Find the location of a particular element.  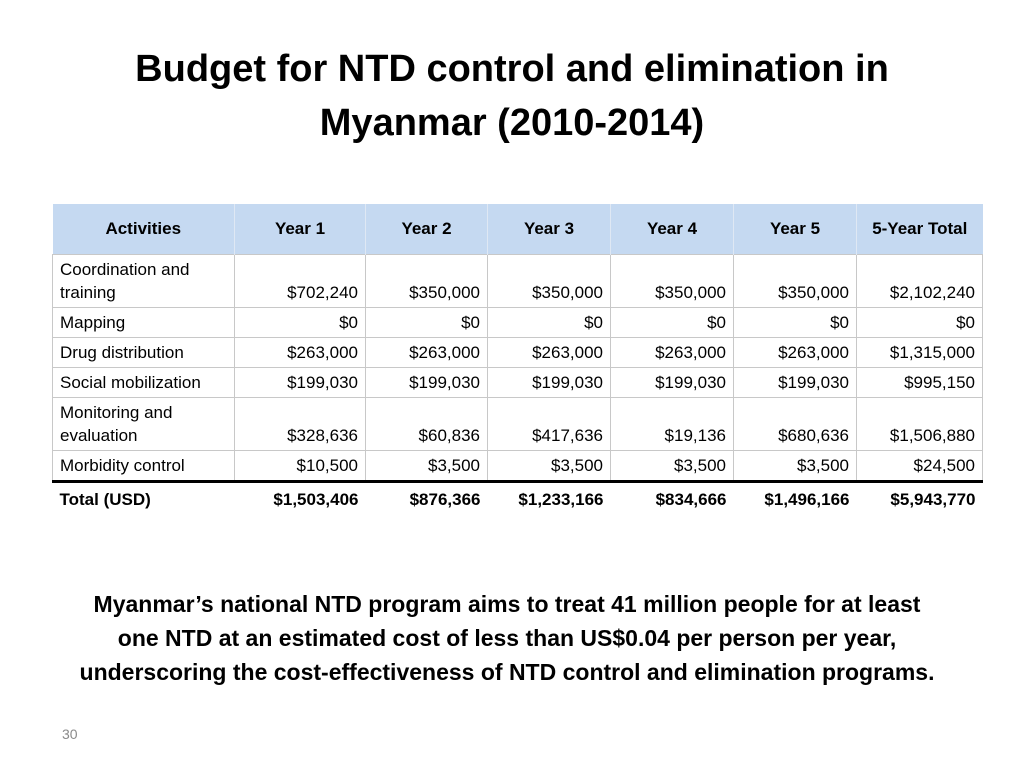

grand-total: $5,943,770 is located at coordinates (919, 498).